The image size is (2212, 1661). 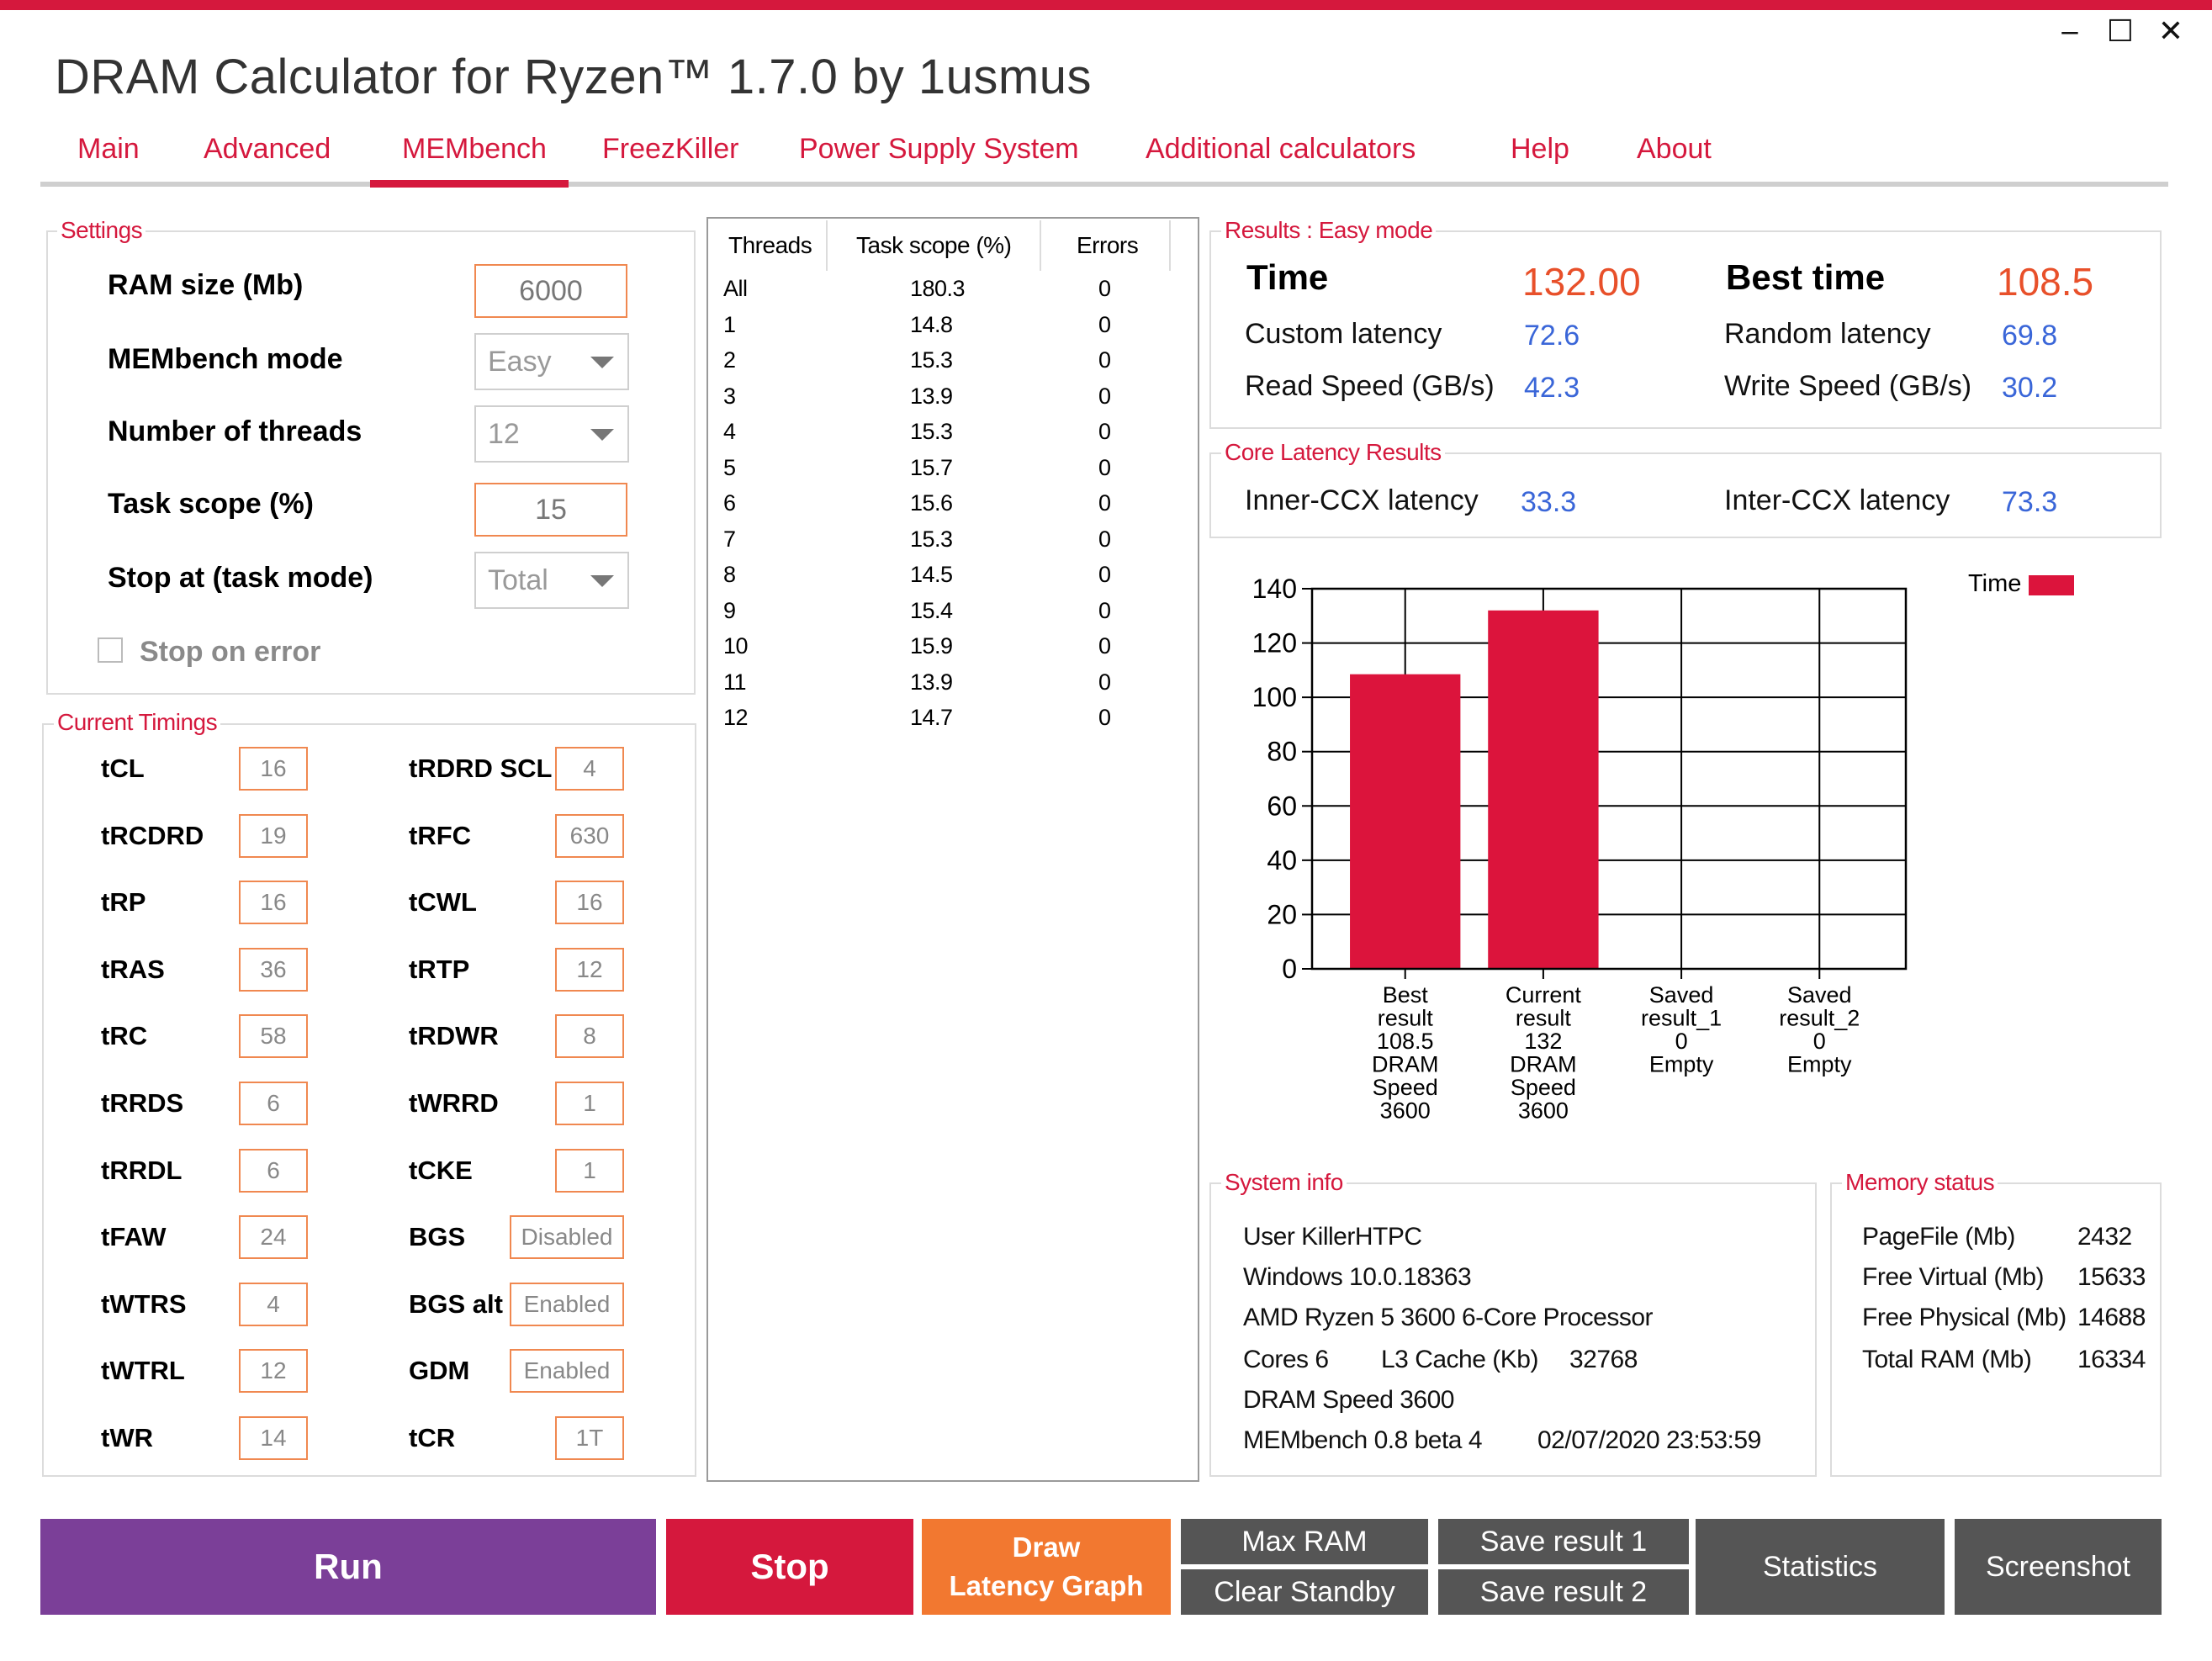 I want to click on save-result-1-button: Save result 1, so click(x=1563, y=1541).